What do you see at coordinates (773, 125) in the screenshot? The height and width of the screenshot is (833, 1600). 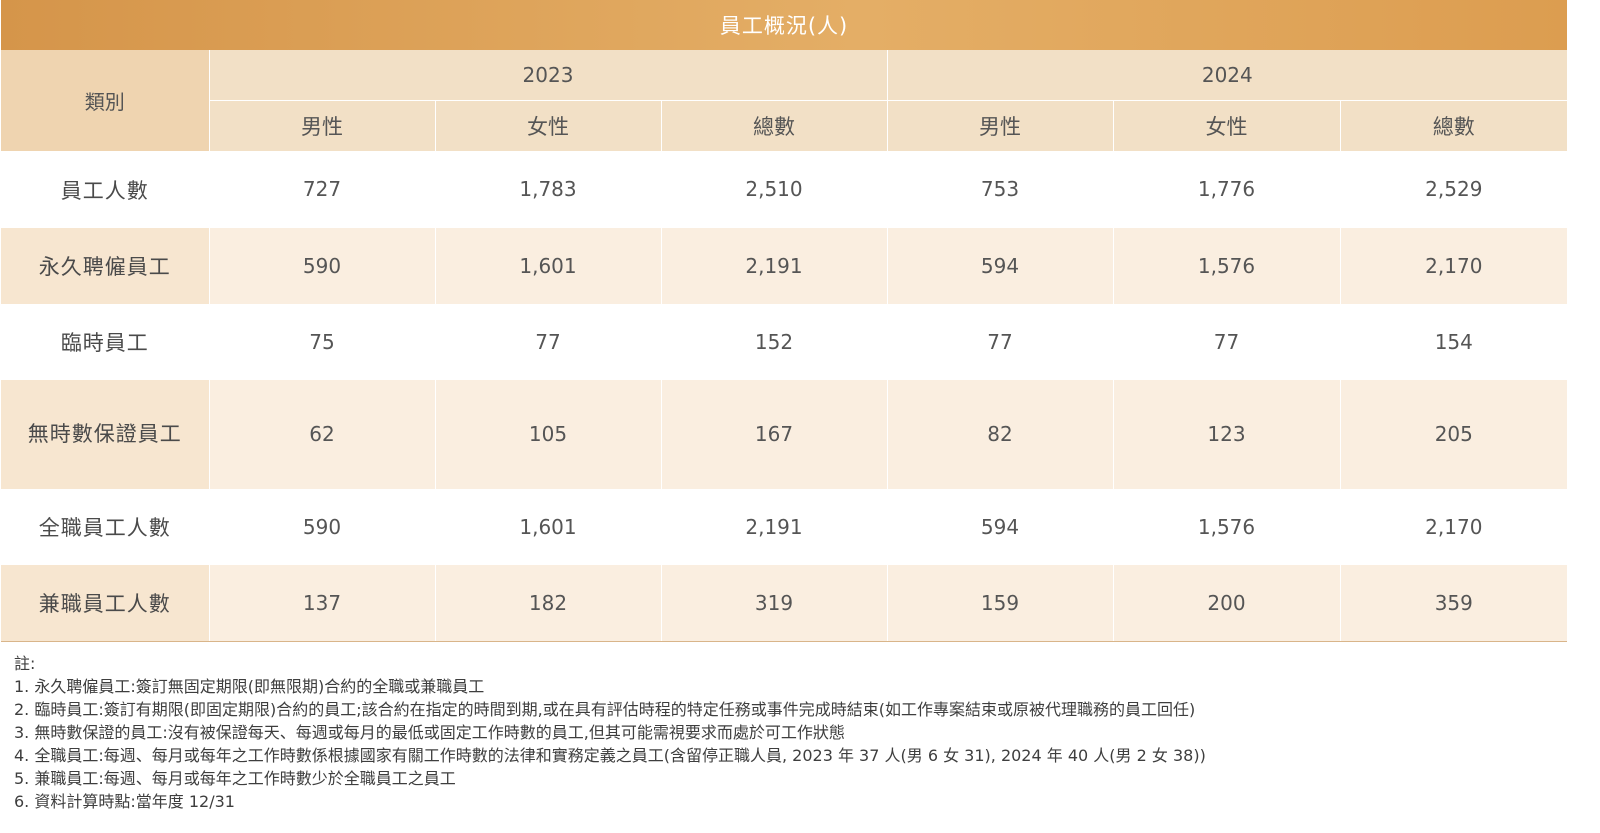 I see `sub-header-total-2023: 總數` at bounding box center [773, 125].